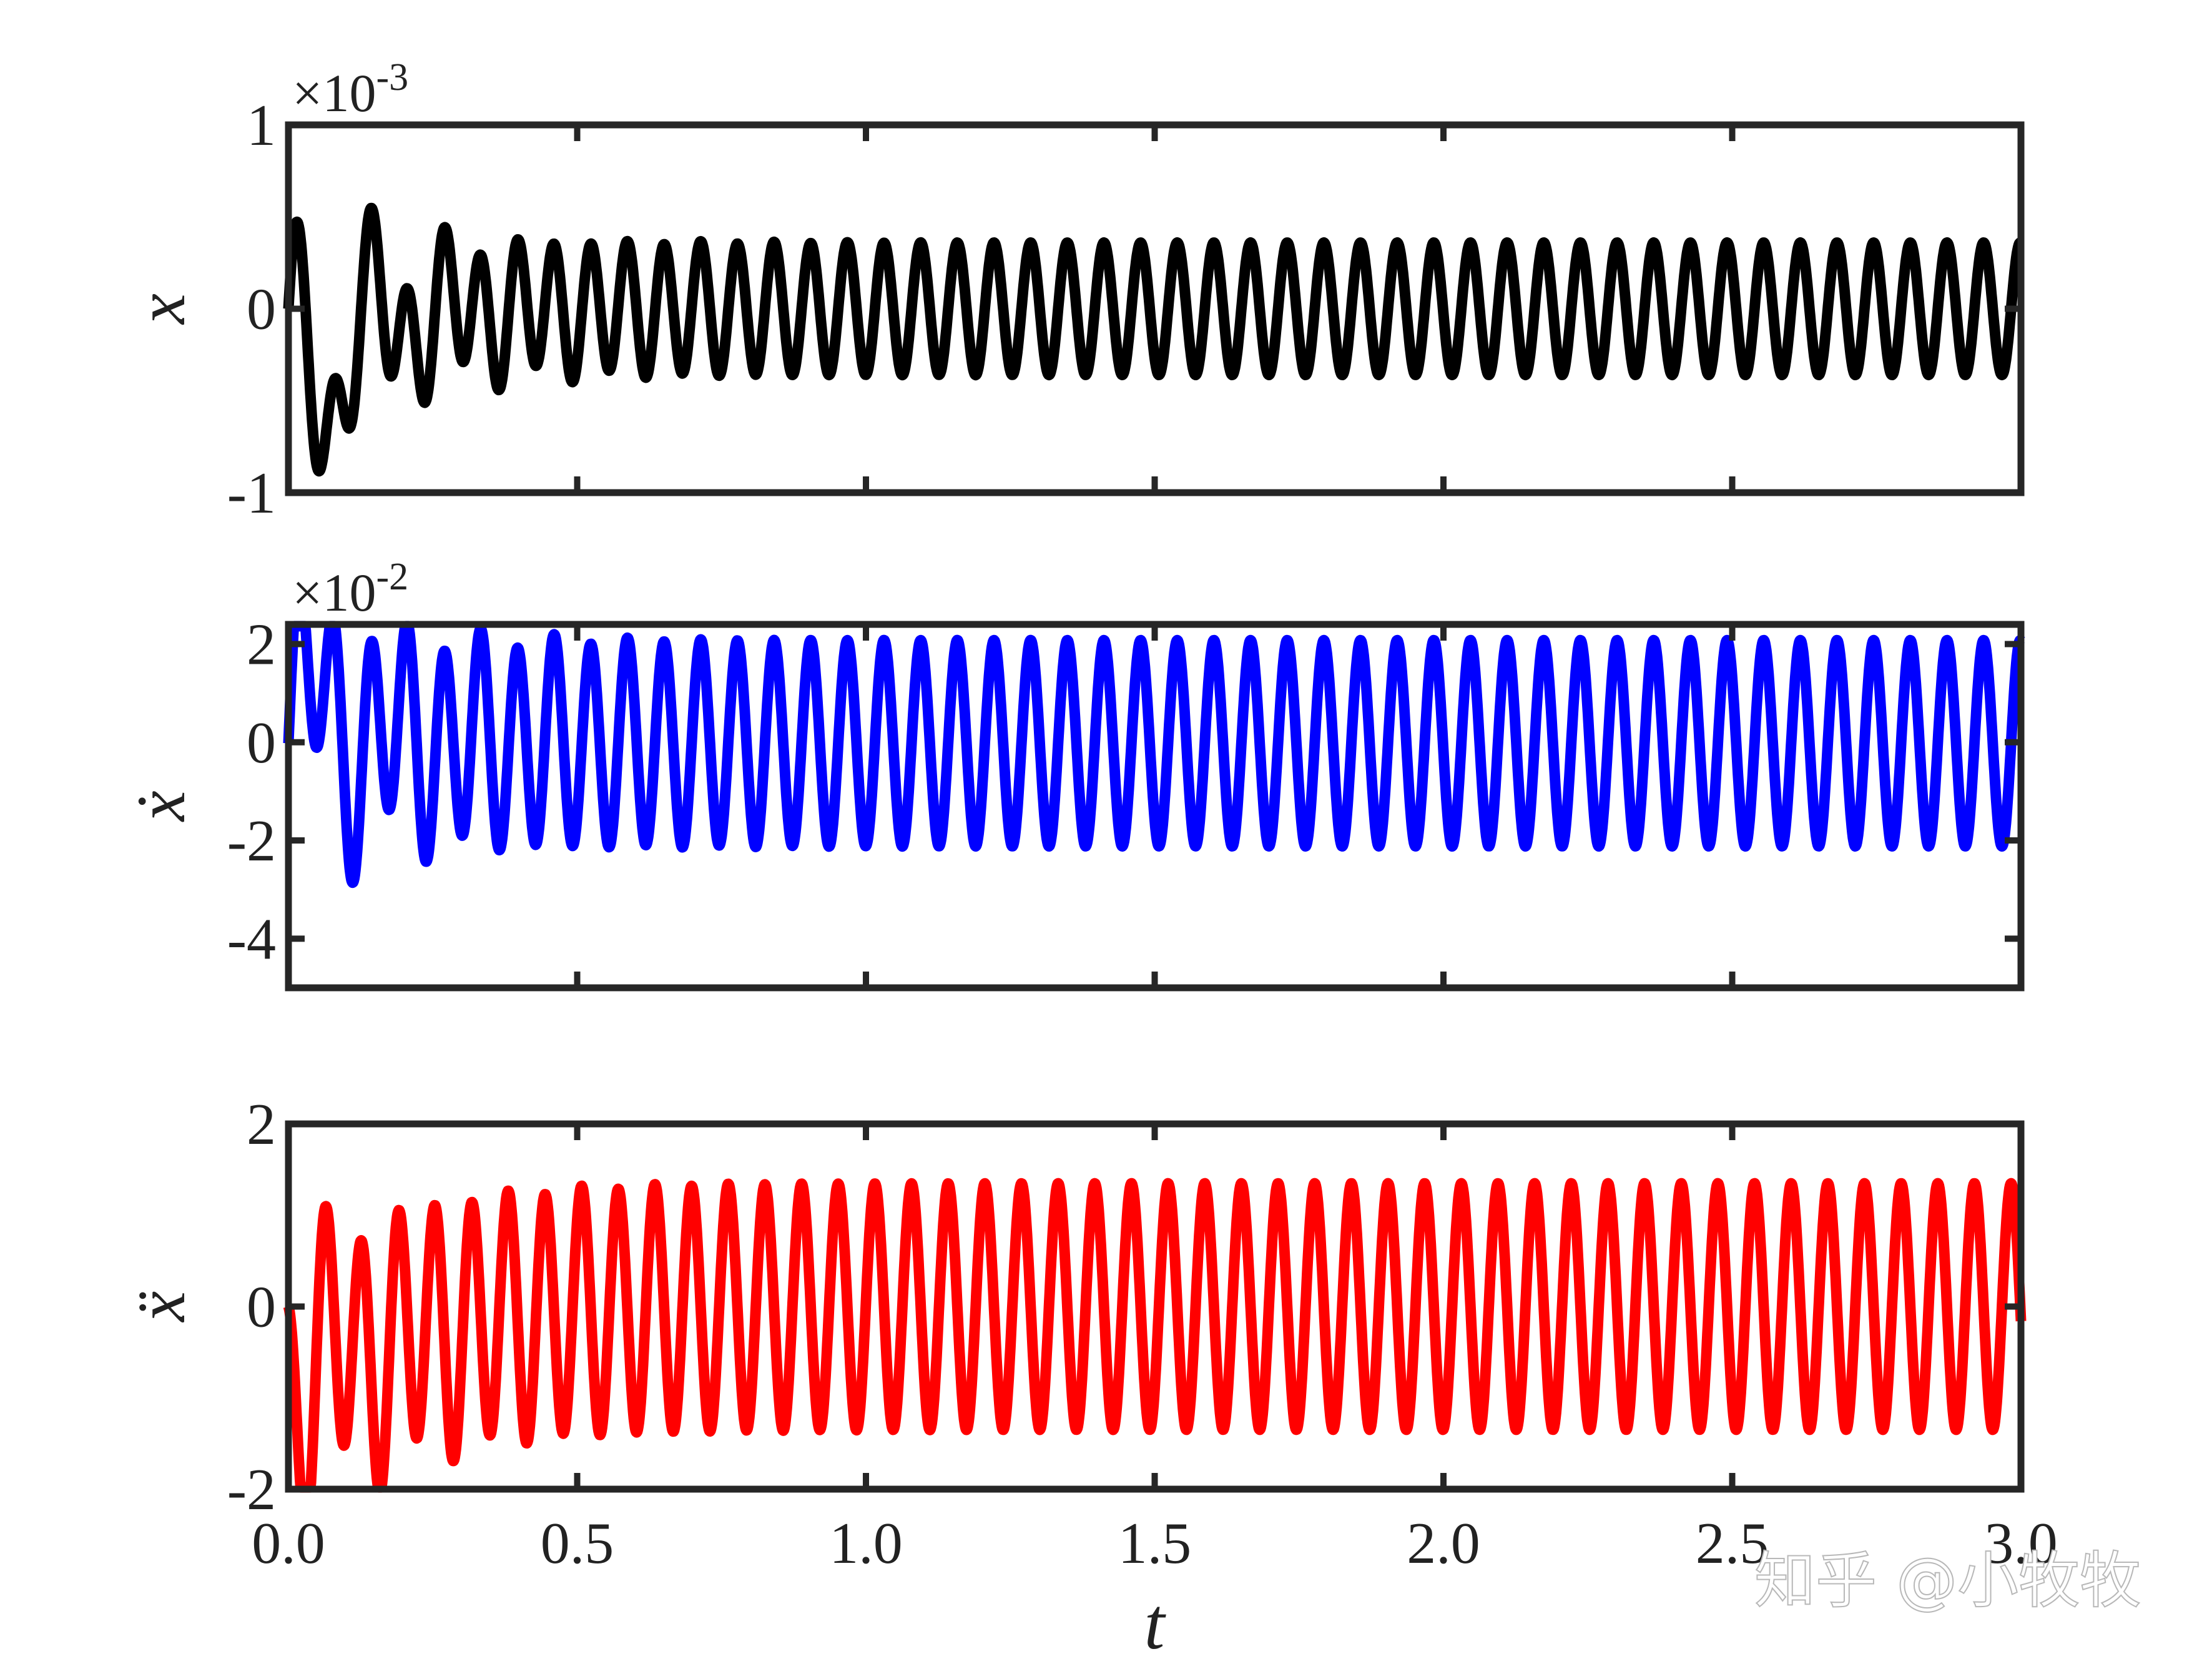 This screenshot has width=2212, height=1659. What do you see at coordinates (1155, 1621) in the screenshot?
I see `time-xlabel: t` at bounding box center [1155, 1621].